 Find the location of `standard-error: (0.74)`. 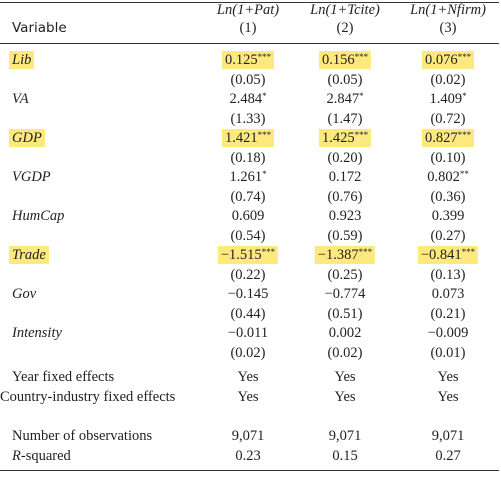

standard-error: (0.74) is located at coordinates (248, 196).